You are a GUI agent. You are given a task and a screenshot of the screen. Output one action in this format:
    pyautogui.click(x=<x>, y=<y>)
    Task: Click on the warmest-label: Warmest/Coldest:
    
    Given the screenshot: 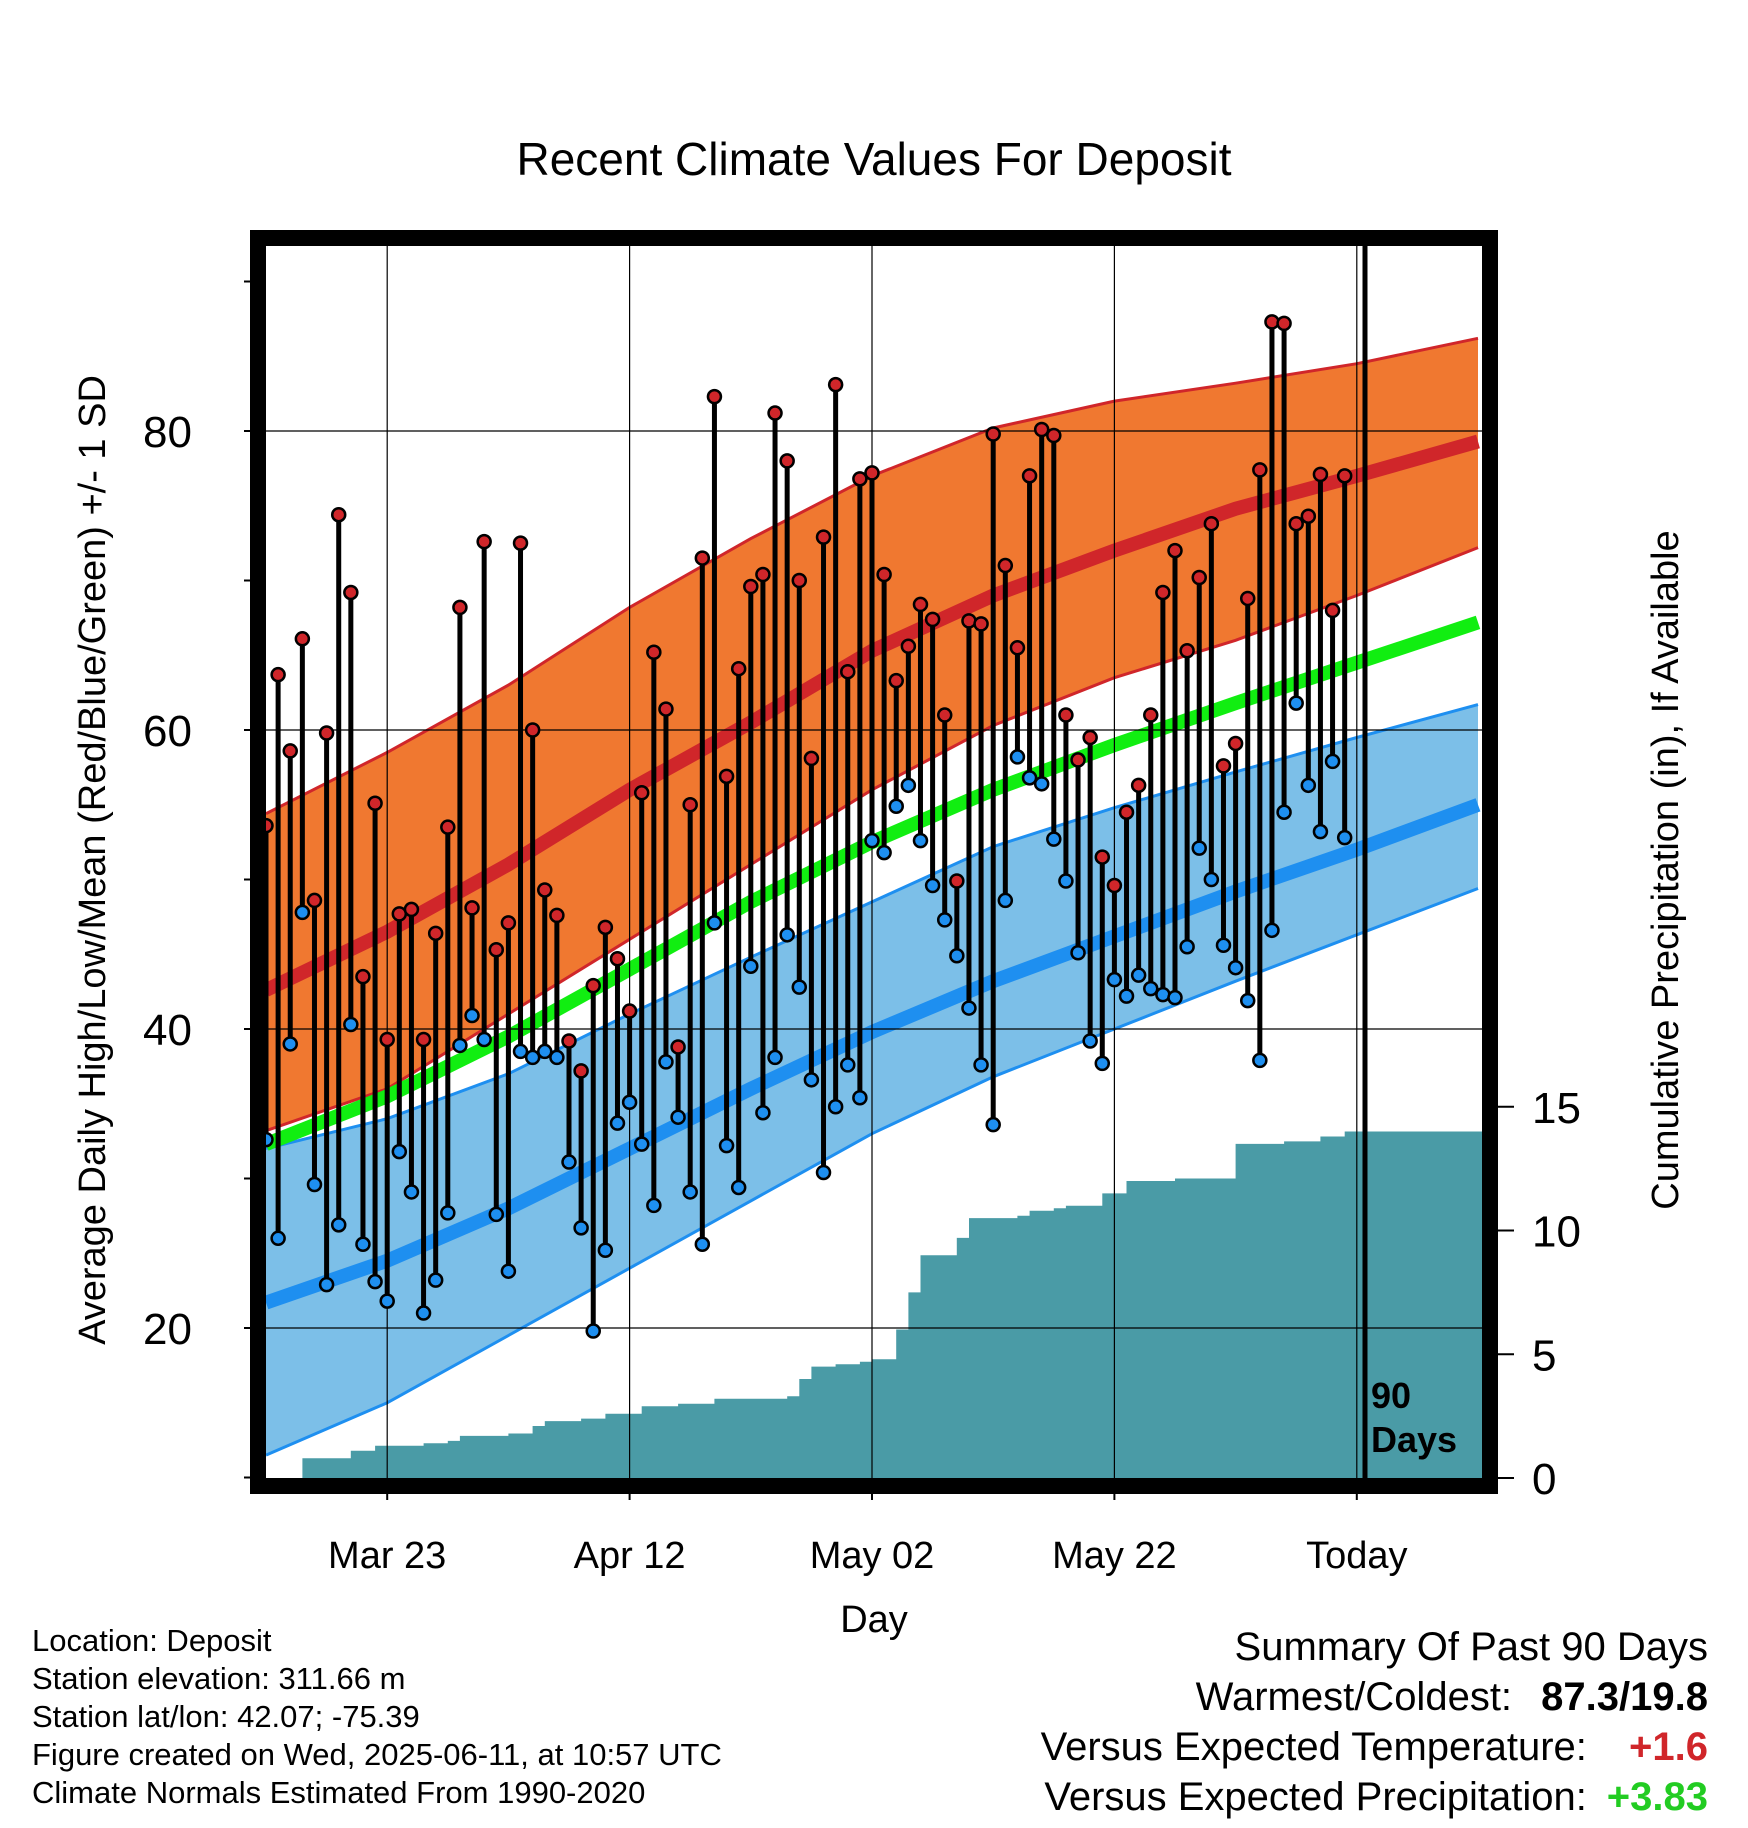 What is the action you would take?
    pyautogui.click(x=1354, y=1697)
    